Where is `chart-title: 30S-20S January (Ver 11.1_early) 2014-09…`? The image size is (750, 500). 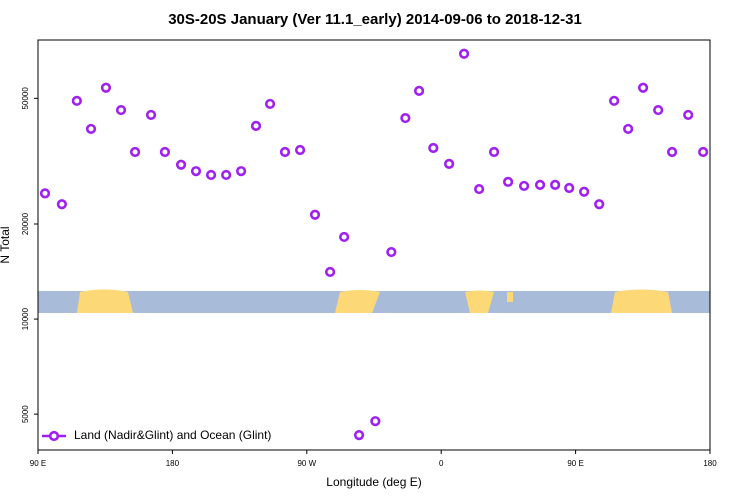
chart-title: 30S-20S January (Ver 11.1_early) 2014-09… is located at coordinates (375, 19).